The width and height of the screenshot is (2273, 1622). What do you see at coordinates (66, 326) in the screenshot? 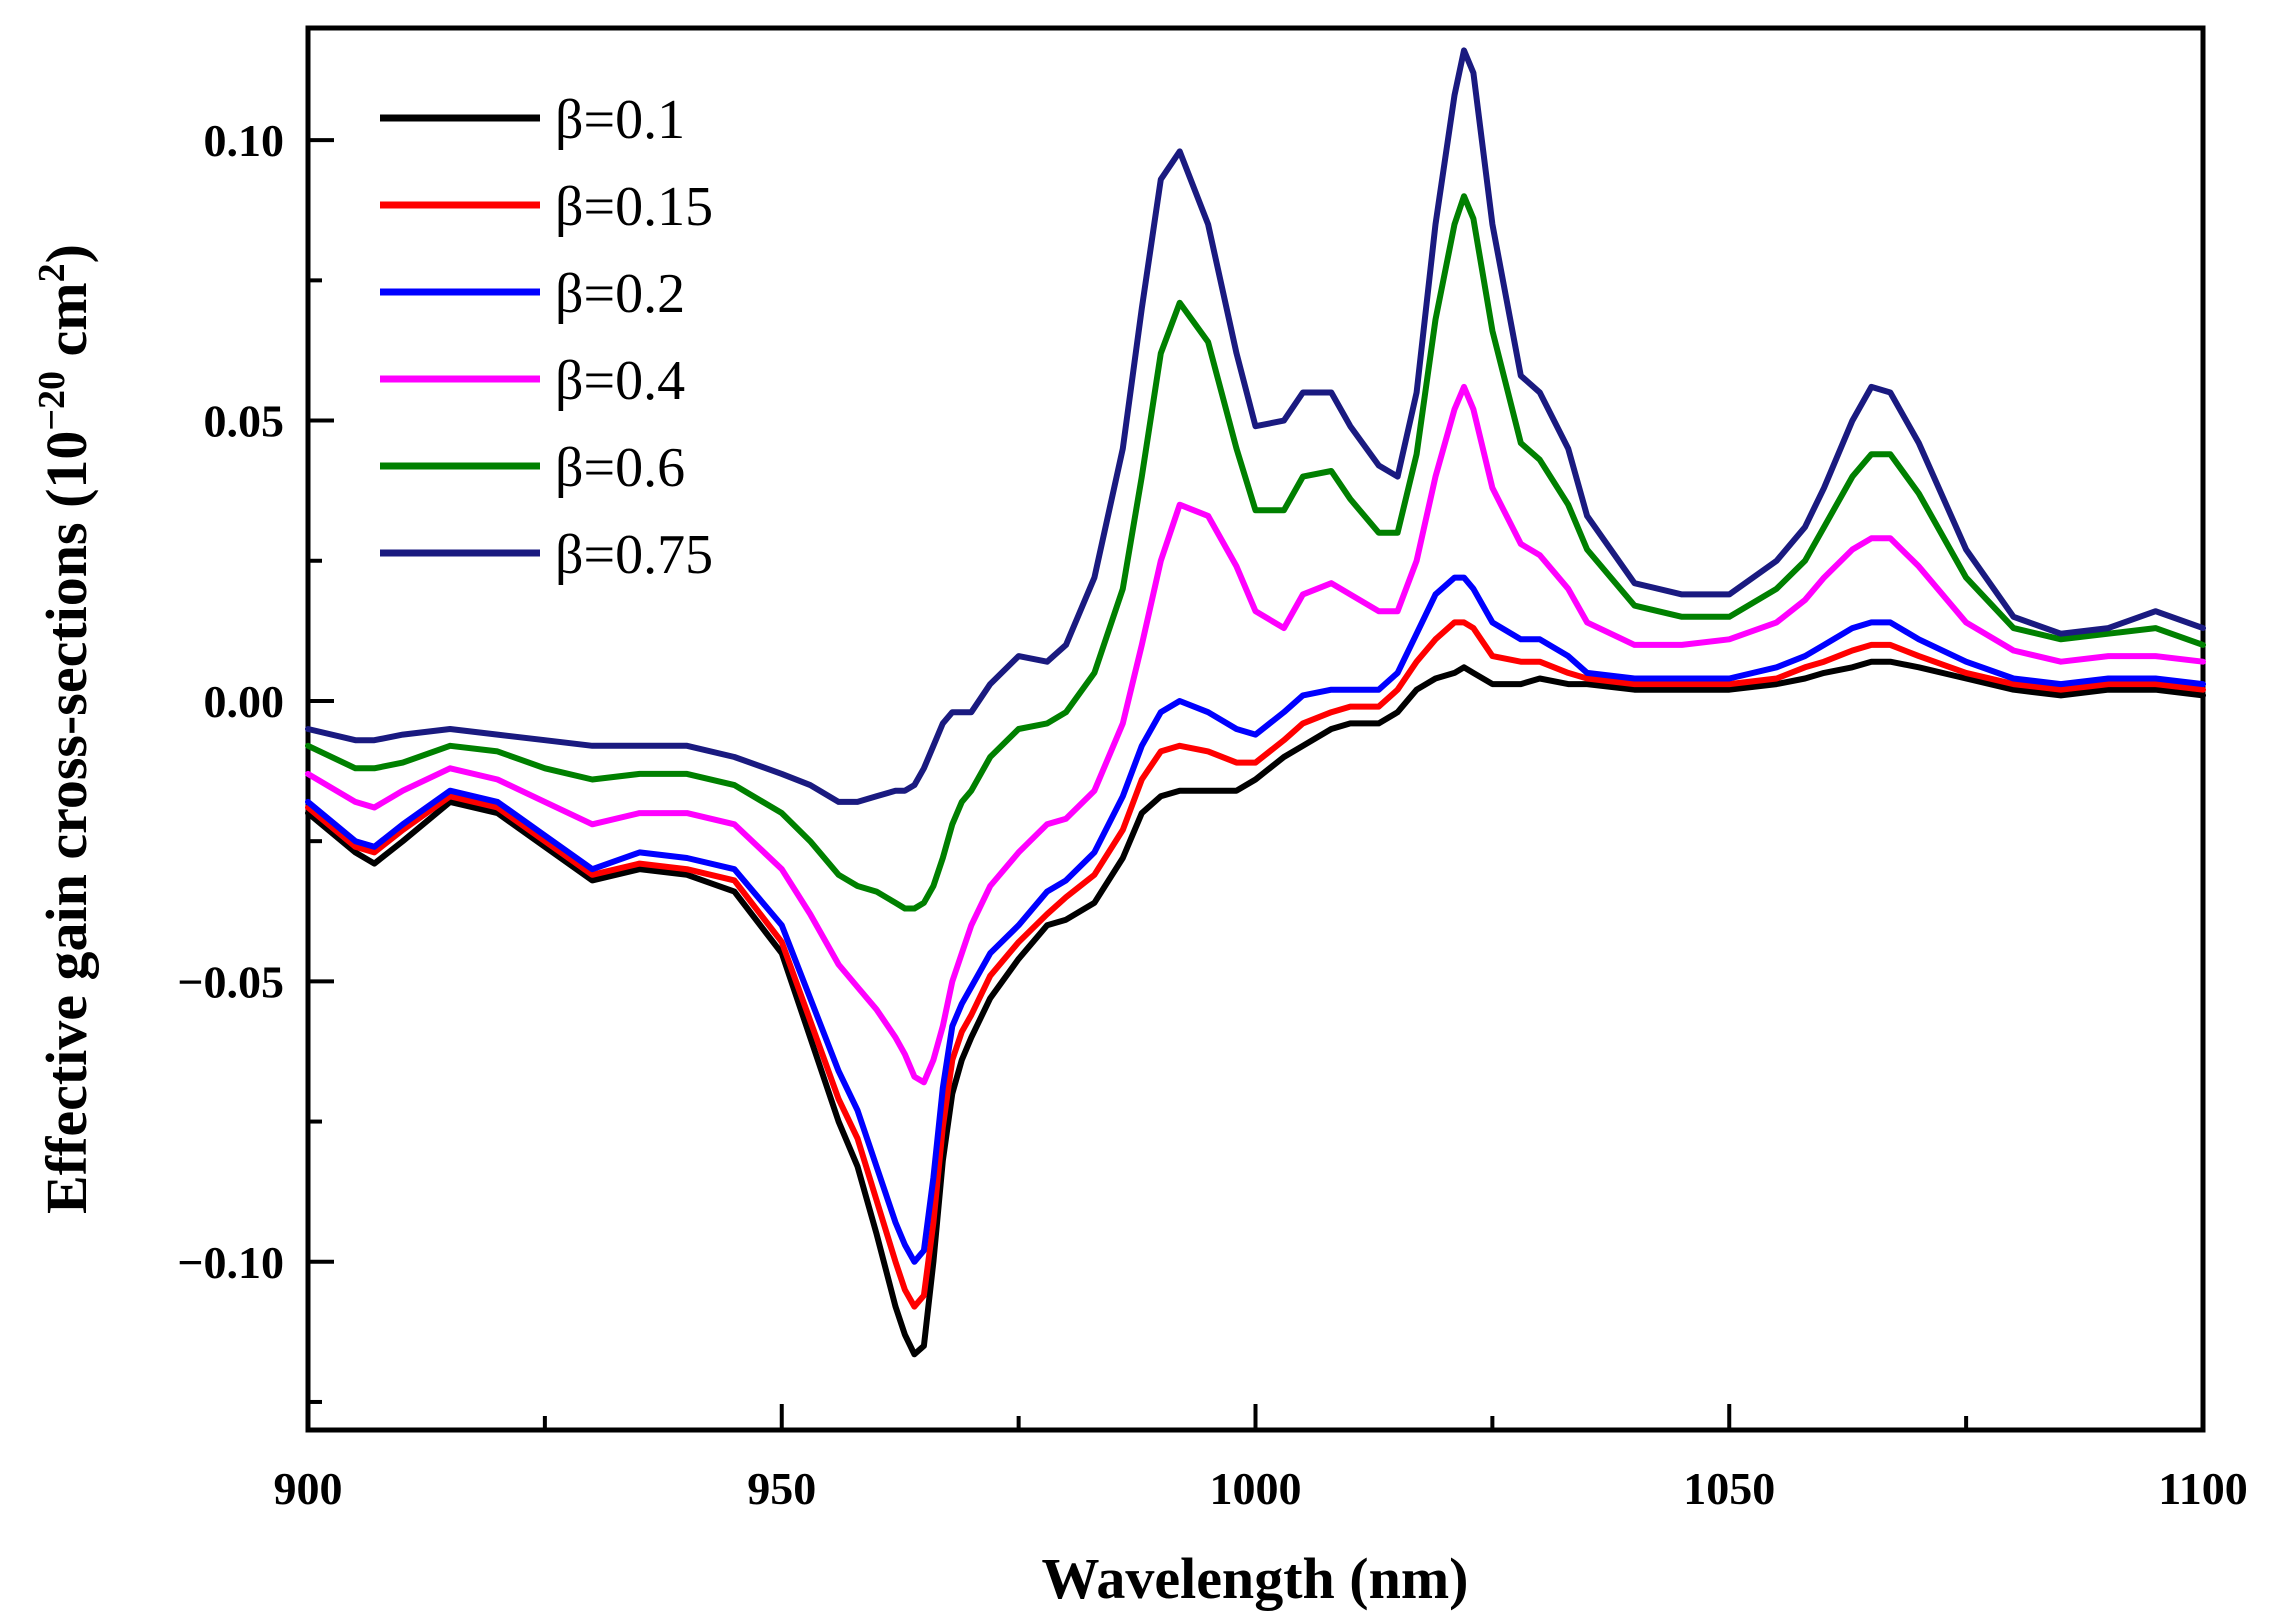
I see `y-axis-title-mid: cm` at bounding box center [66, 326].